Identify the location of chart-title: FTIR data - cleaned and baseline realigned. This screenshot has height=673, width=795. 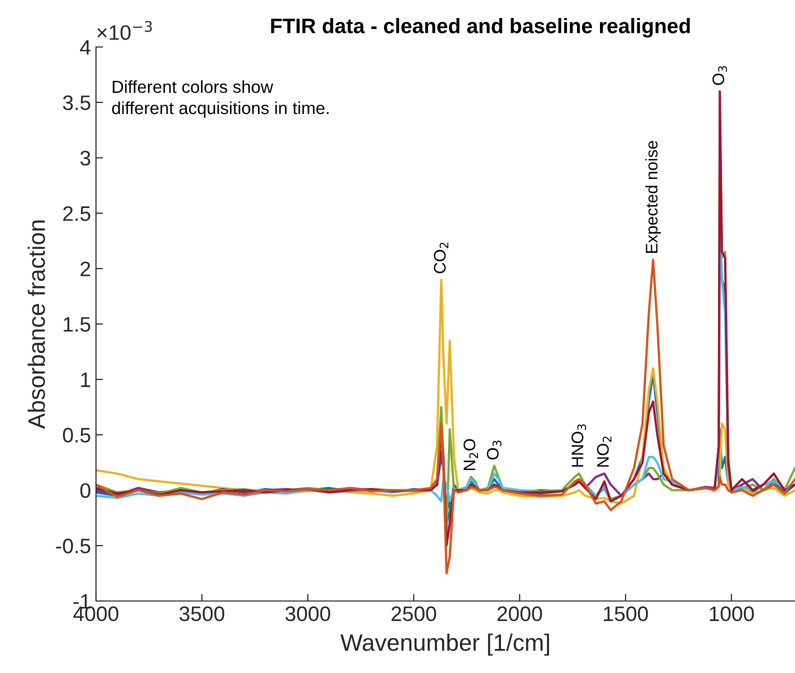
(480, 28).